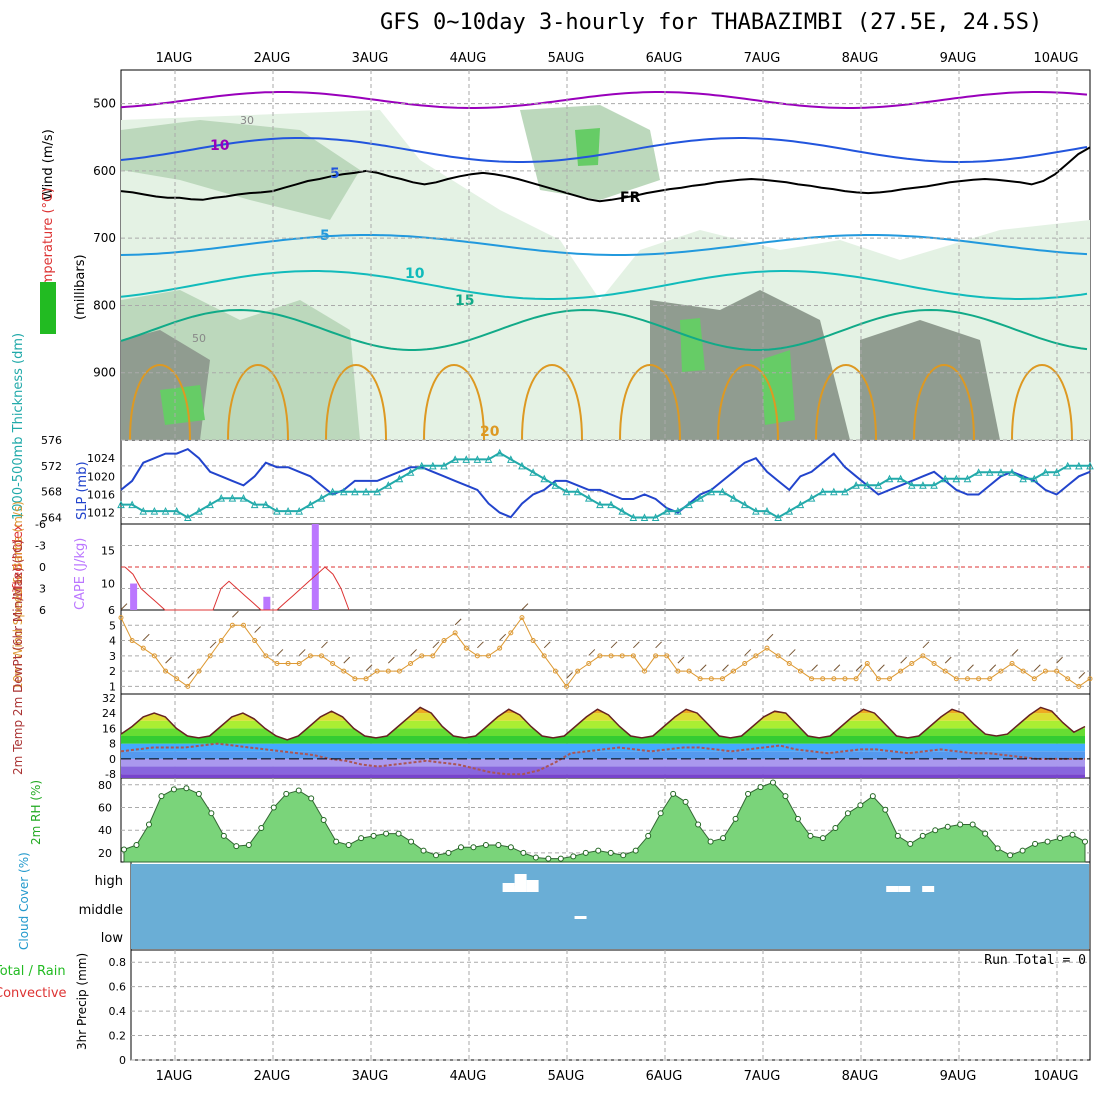 The height and width of the screenshot is (1100, 1100). I want to click on ylabel-rh2m: 2m RH (%), so click(36, 812).